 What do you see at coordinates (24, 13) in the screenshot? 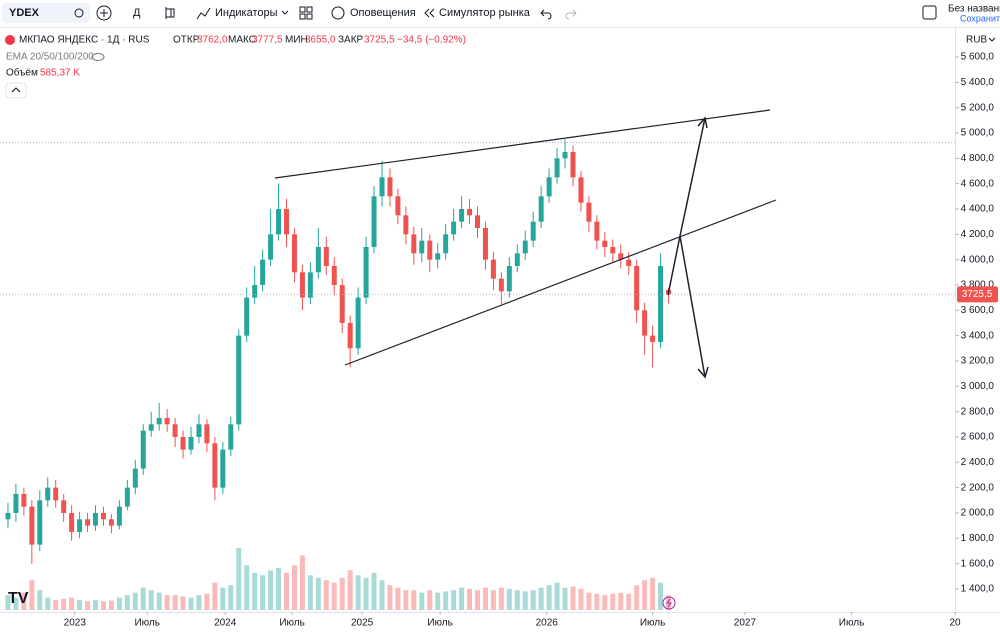
I see `symbol: YDEX` at bounding box center [24, 13].